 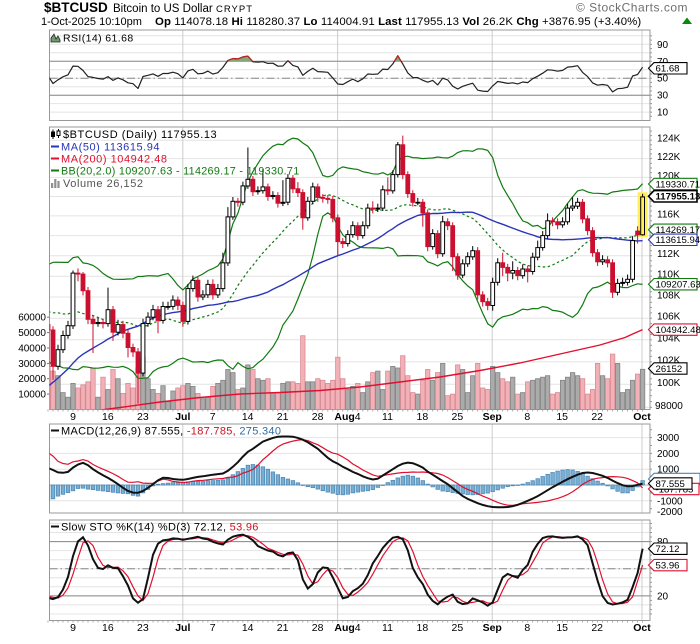 What do you see at coordinates (669, 317) in the screenshot?
I see `svg-text: 106K` at bounding box center [669, 317].